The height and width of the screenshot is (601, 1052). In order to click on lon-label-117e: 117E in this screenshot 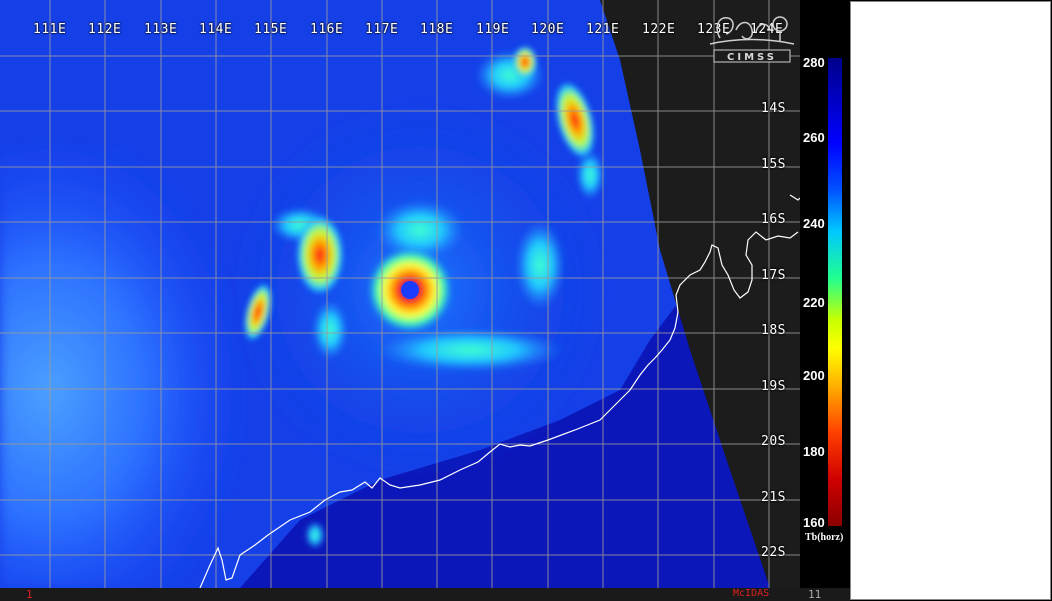, I will do `click(382, 29)`.